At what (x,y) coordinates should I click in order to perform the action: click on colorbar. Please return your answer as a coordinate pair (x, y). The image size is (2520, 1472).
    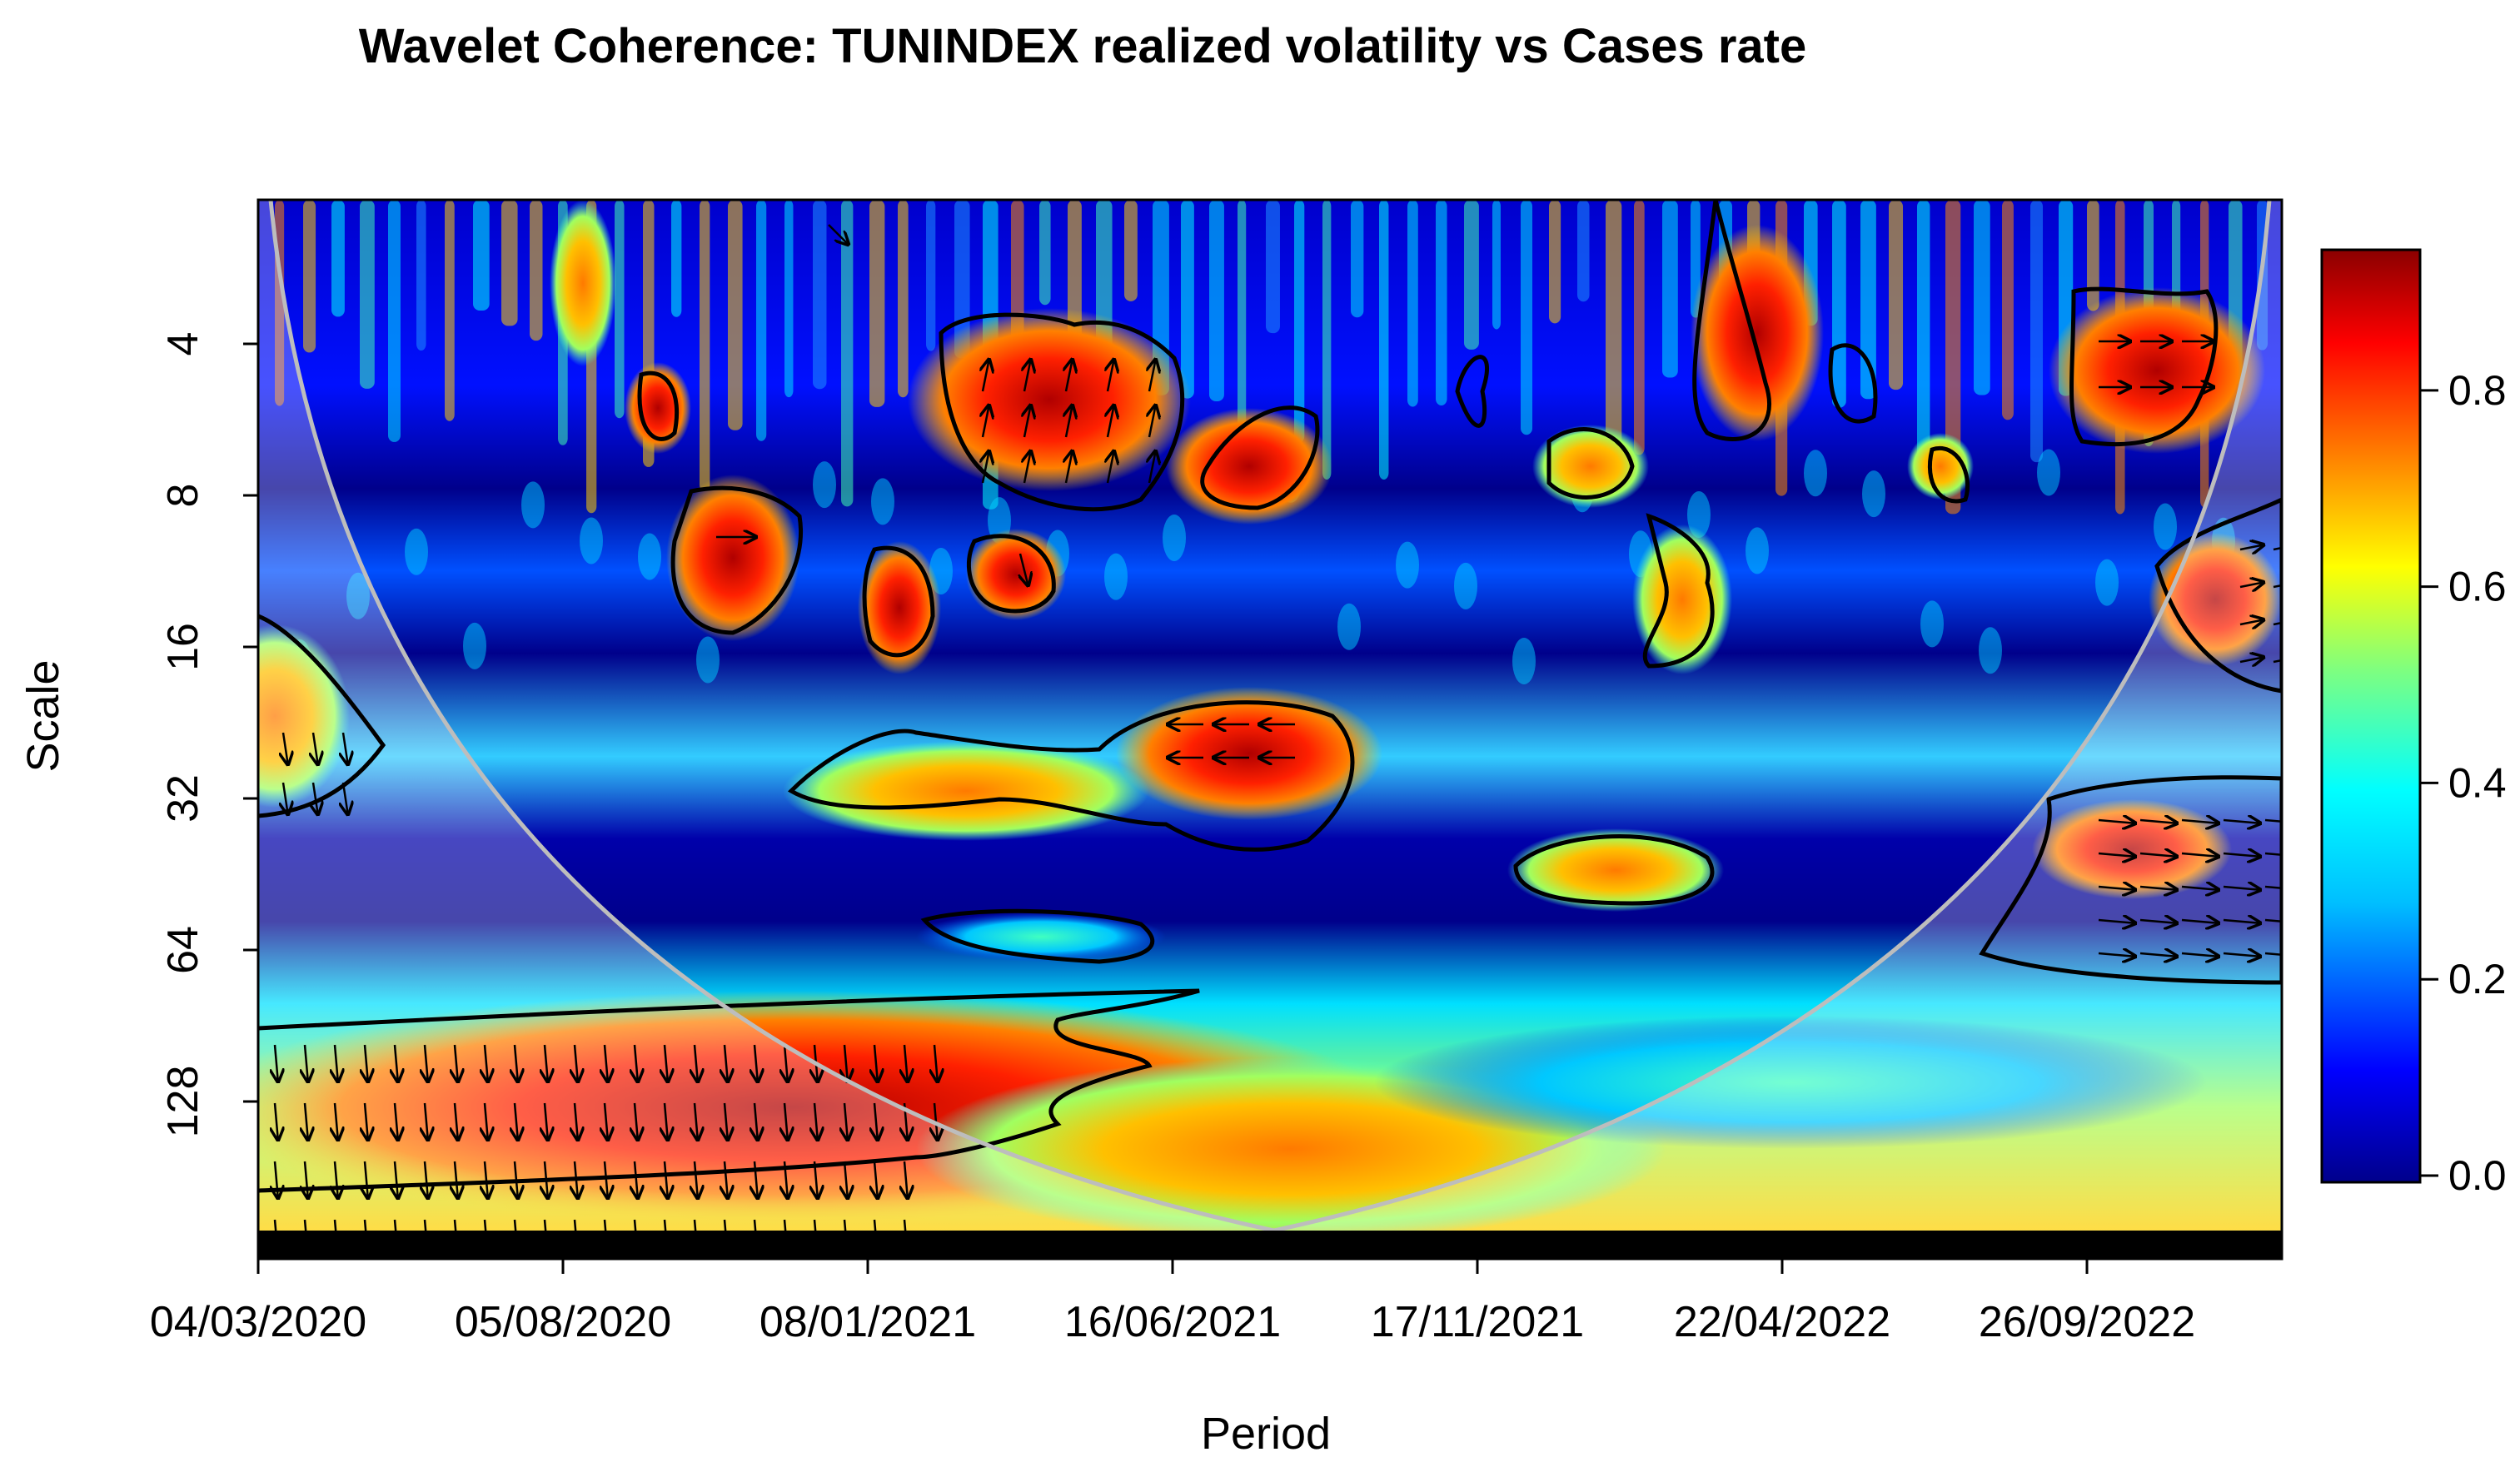
    Looking at the image, I should click on (2371, 716).